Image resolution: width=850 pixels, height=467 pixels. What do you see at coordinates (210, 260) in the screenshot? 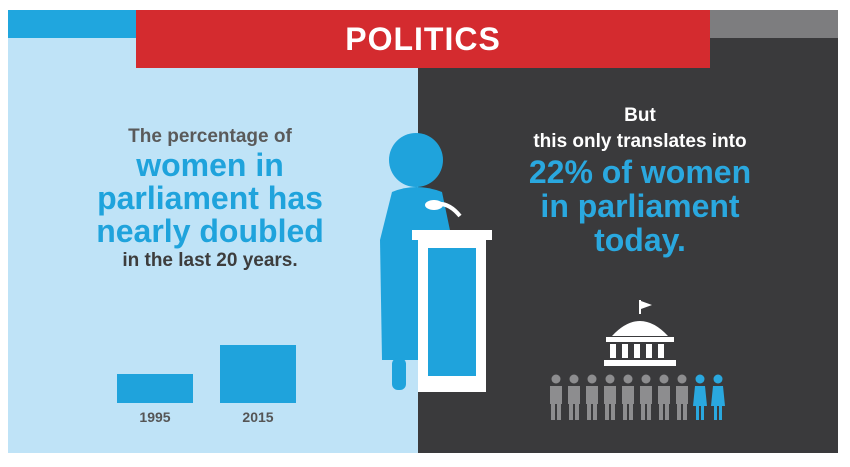
I see `left-line-5: in the last 20 years.` at bounding box center [210, 260].